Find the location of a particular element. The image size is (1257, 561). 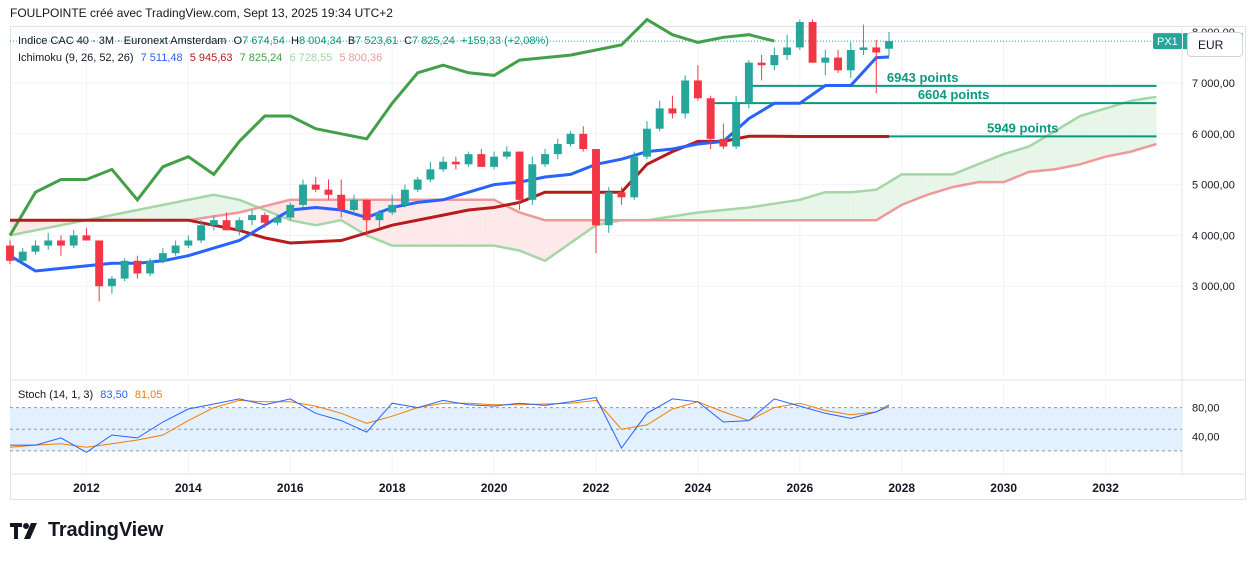

time-tick-label: 2024 is located at coordinates (698, 488).